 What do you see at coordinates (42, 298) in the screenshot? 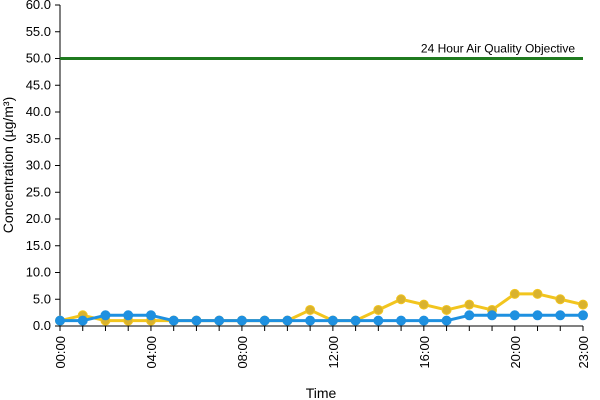
I see `y-tick-label: 5.0` at bounding box center [42, 298].